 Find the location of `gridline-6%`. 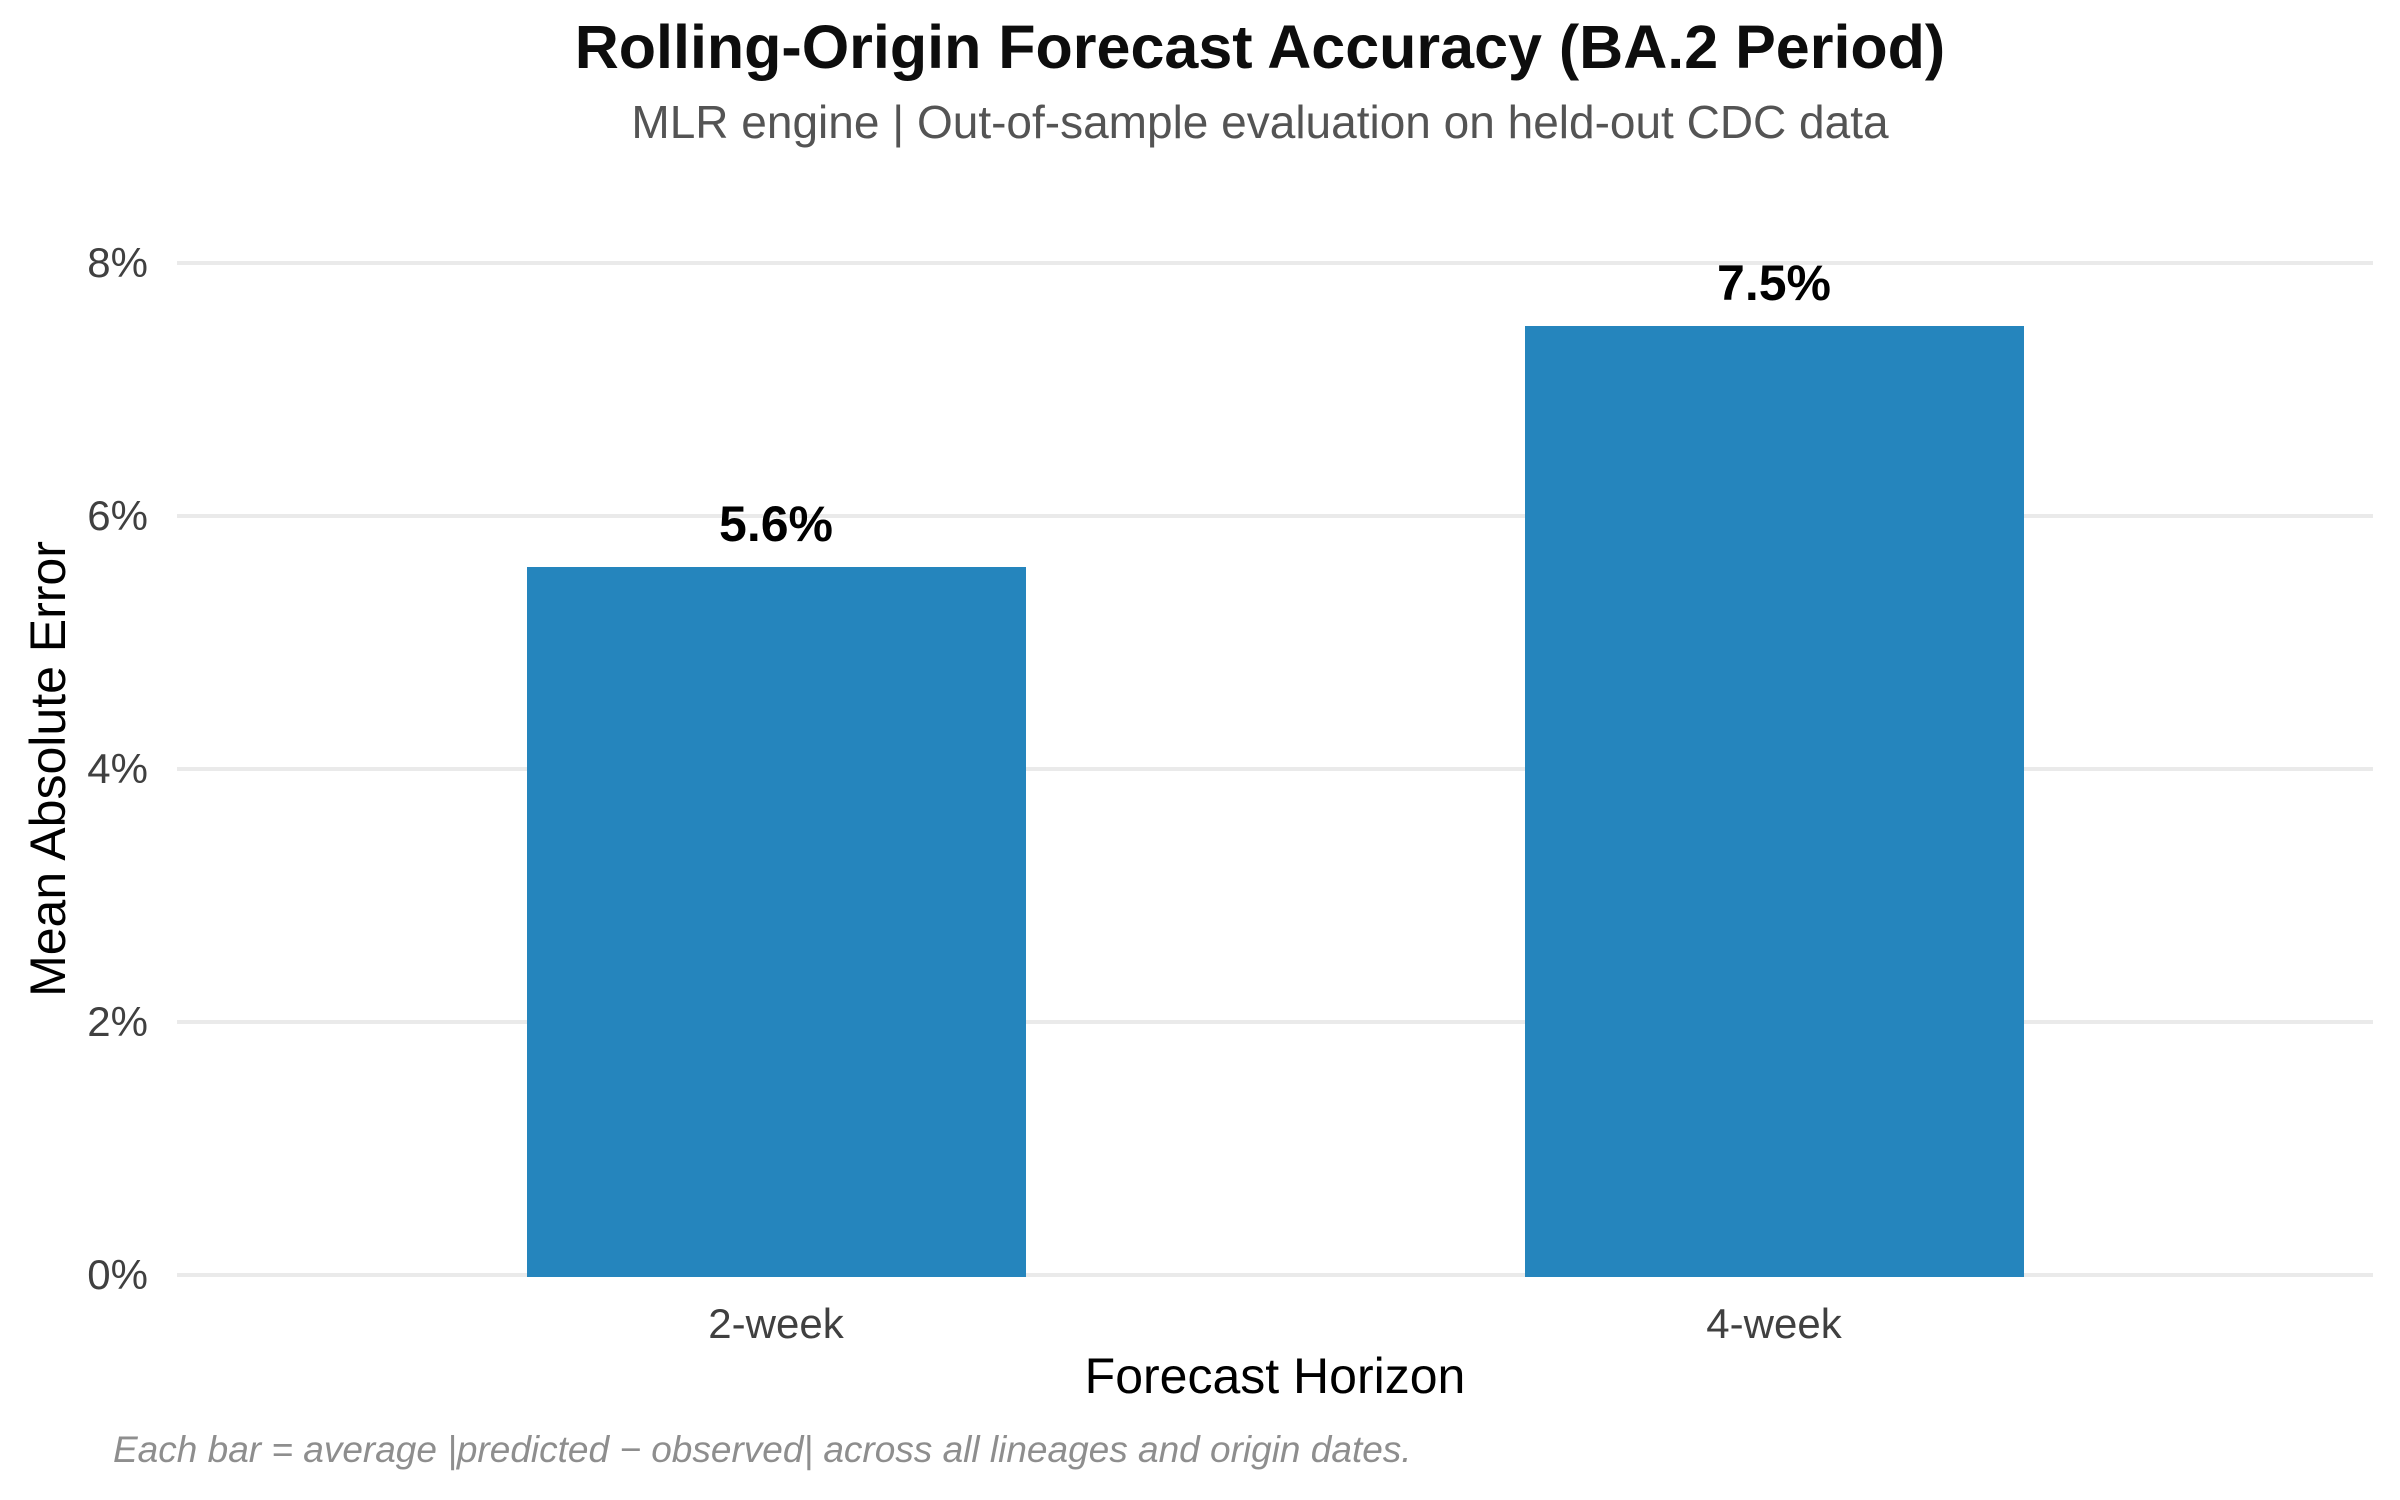

gridline-6% is located at coordinates (1275, 516).